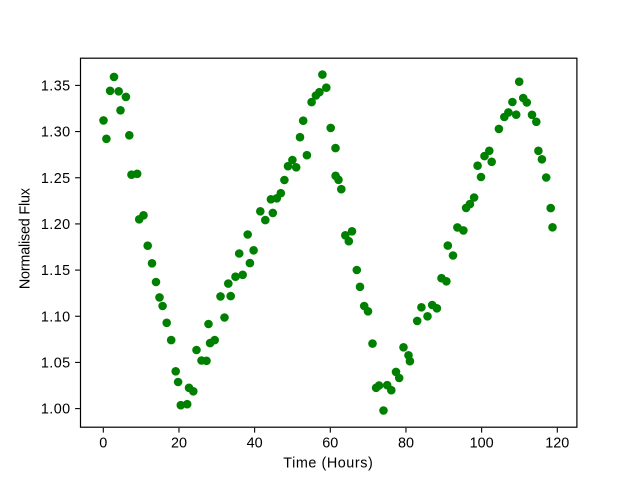  Describe the element at coordinates (557, 444) in the screenshot. I see `svg-text: 120` at that location.